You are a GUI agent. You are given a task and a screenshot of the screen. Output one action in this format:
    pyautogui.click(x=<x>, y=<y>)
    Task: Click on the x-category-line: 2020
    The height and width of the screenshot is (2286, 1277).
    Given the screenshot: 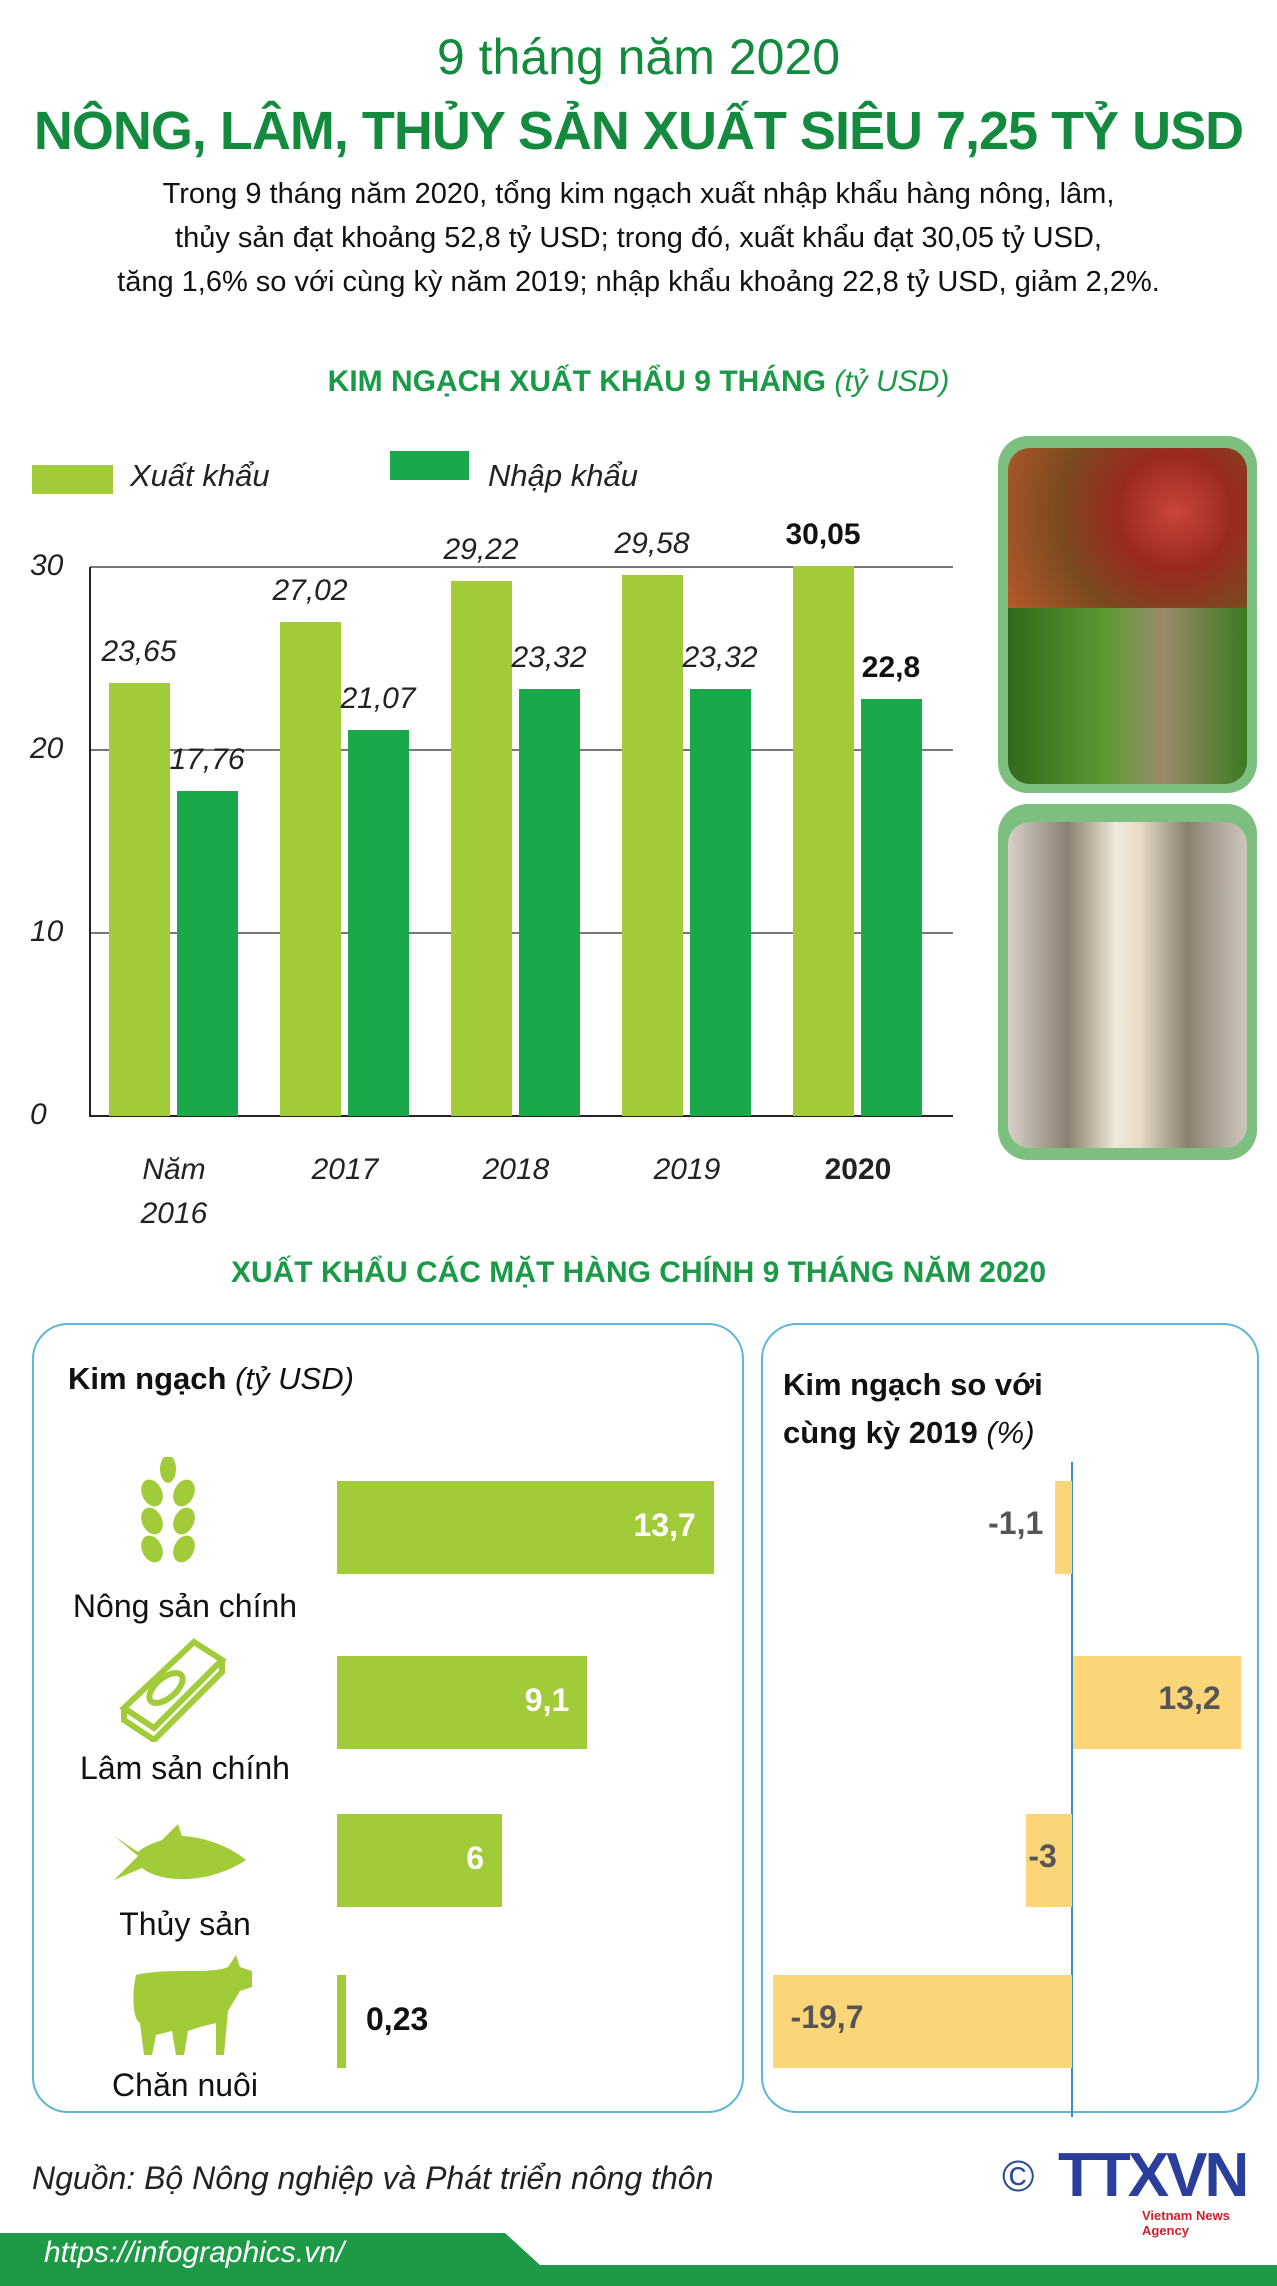 What is the action you would take?
    pyautogui.click(x=858, y=1169)
    